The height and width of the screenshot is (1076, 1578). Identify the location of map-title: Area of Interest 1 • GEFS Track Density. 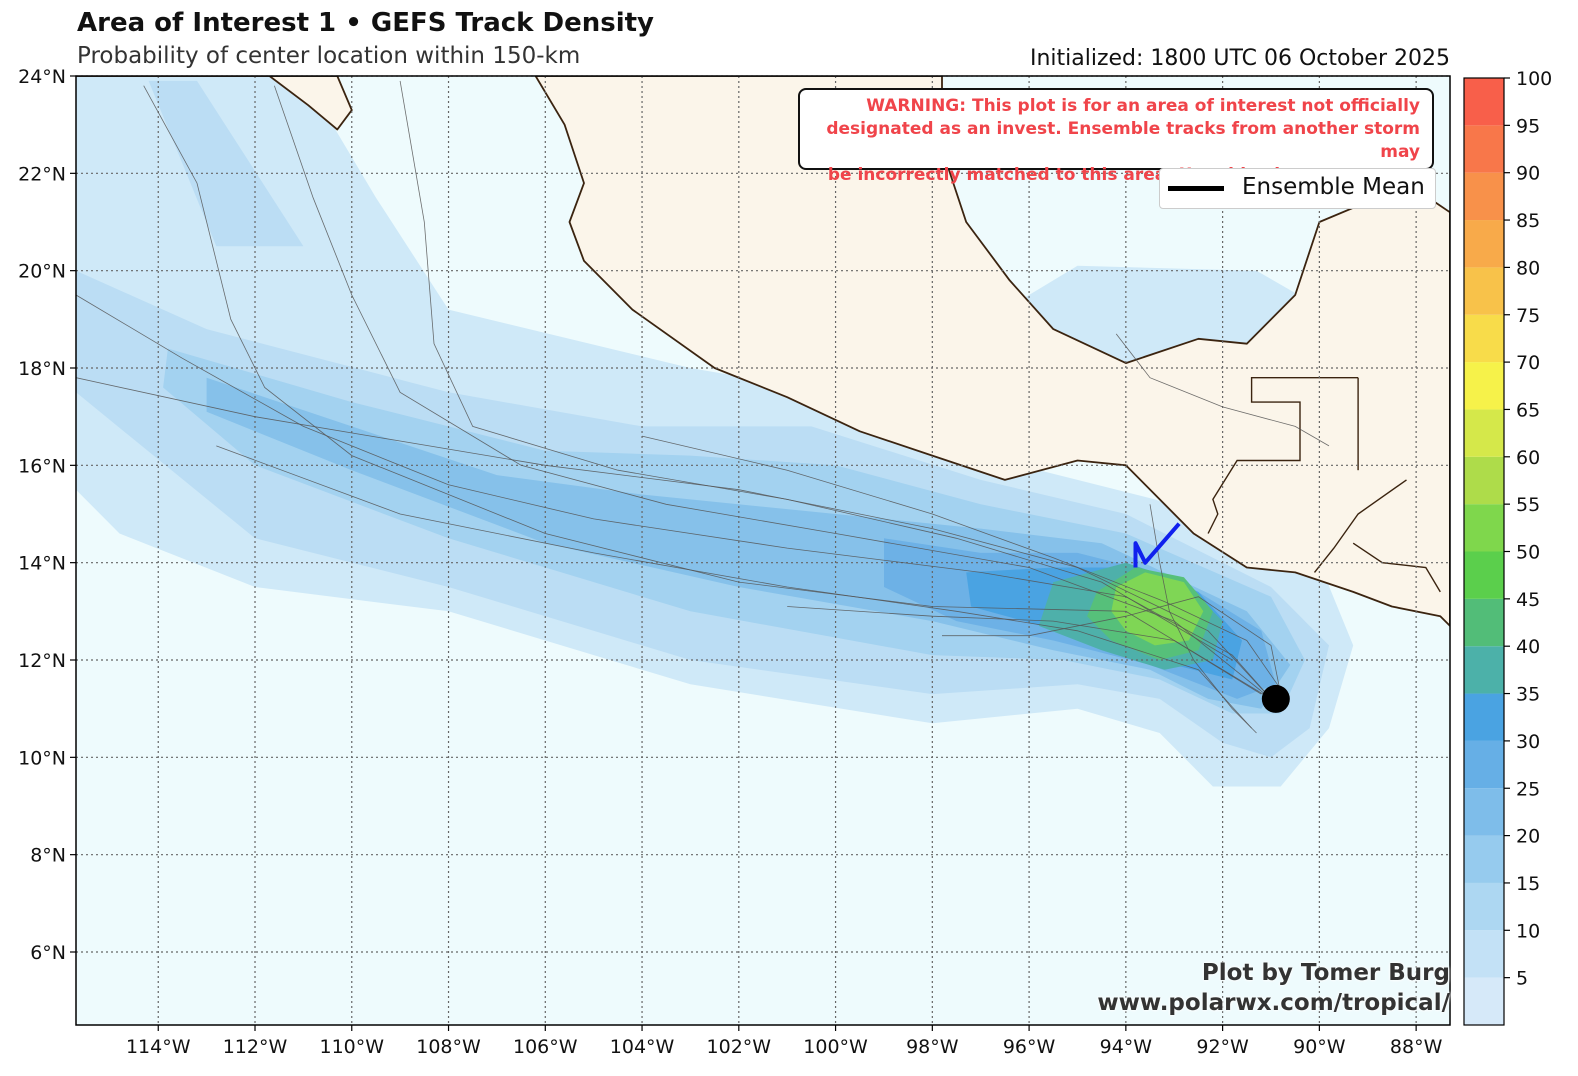
(366, 23).